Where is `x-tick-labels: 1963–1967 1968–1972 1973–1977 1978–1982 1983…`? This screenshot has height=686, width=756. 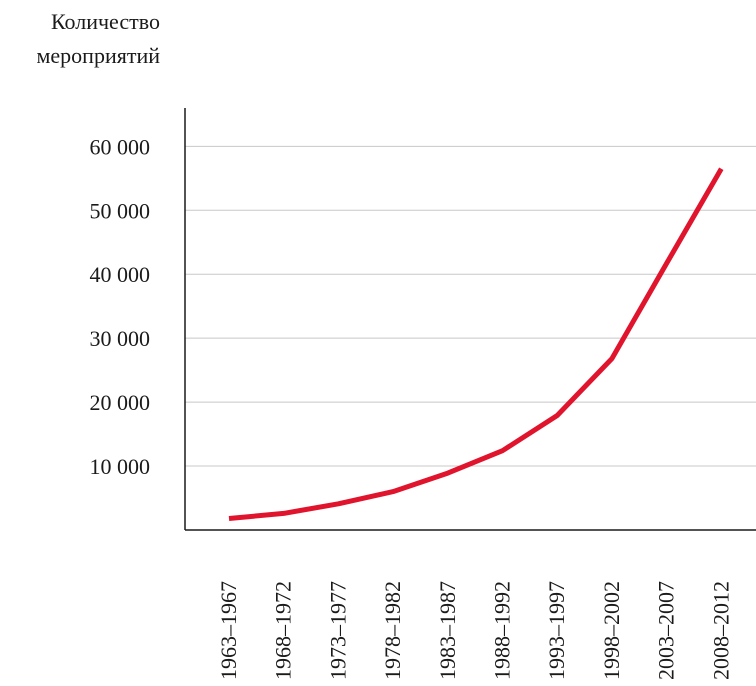
x-tick-labels: 1963–1967 1968–1972 1973–1977 1978–1982 1983… is located at coordinates (474, 630).